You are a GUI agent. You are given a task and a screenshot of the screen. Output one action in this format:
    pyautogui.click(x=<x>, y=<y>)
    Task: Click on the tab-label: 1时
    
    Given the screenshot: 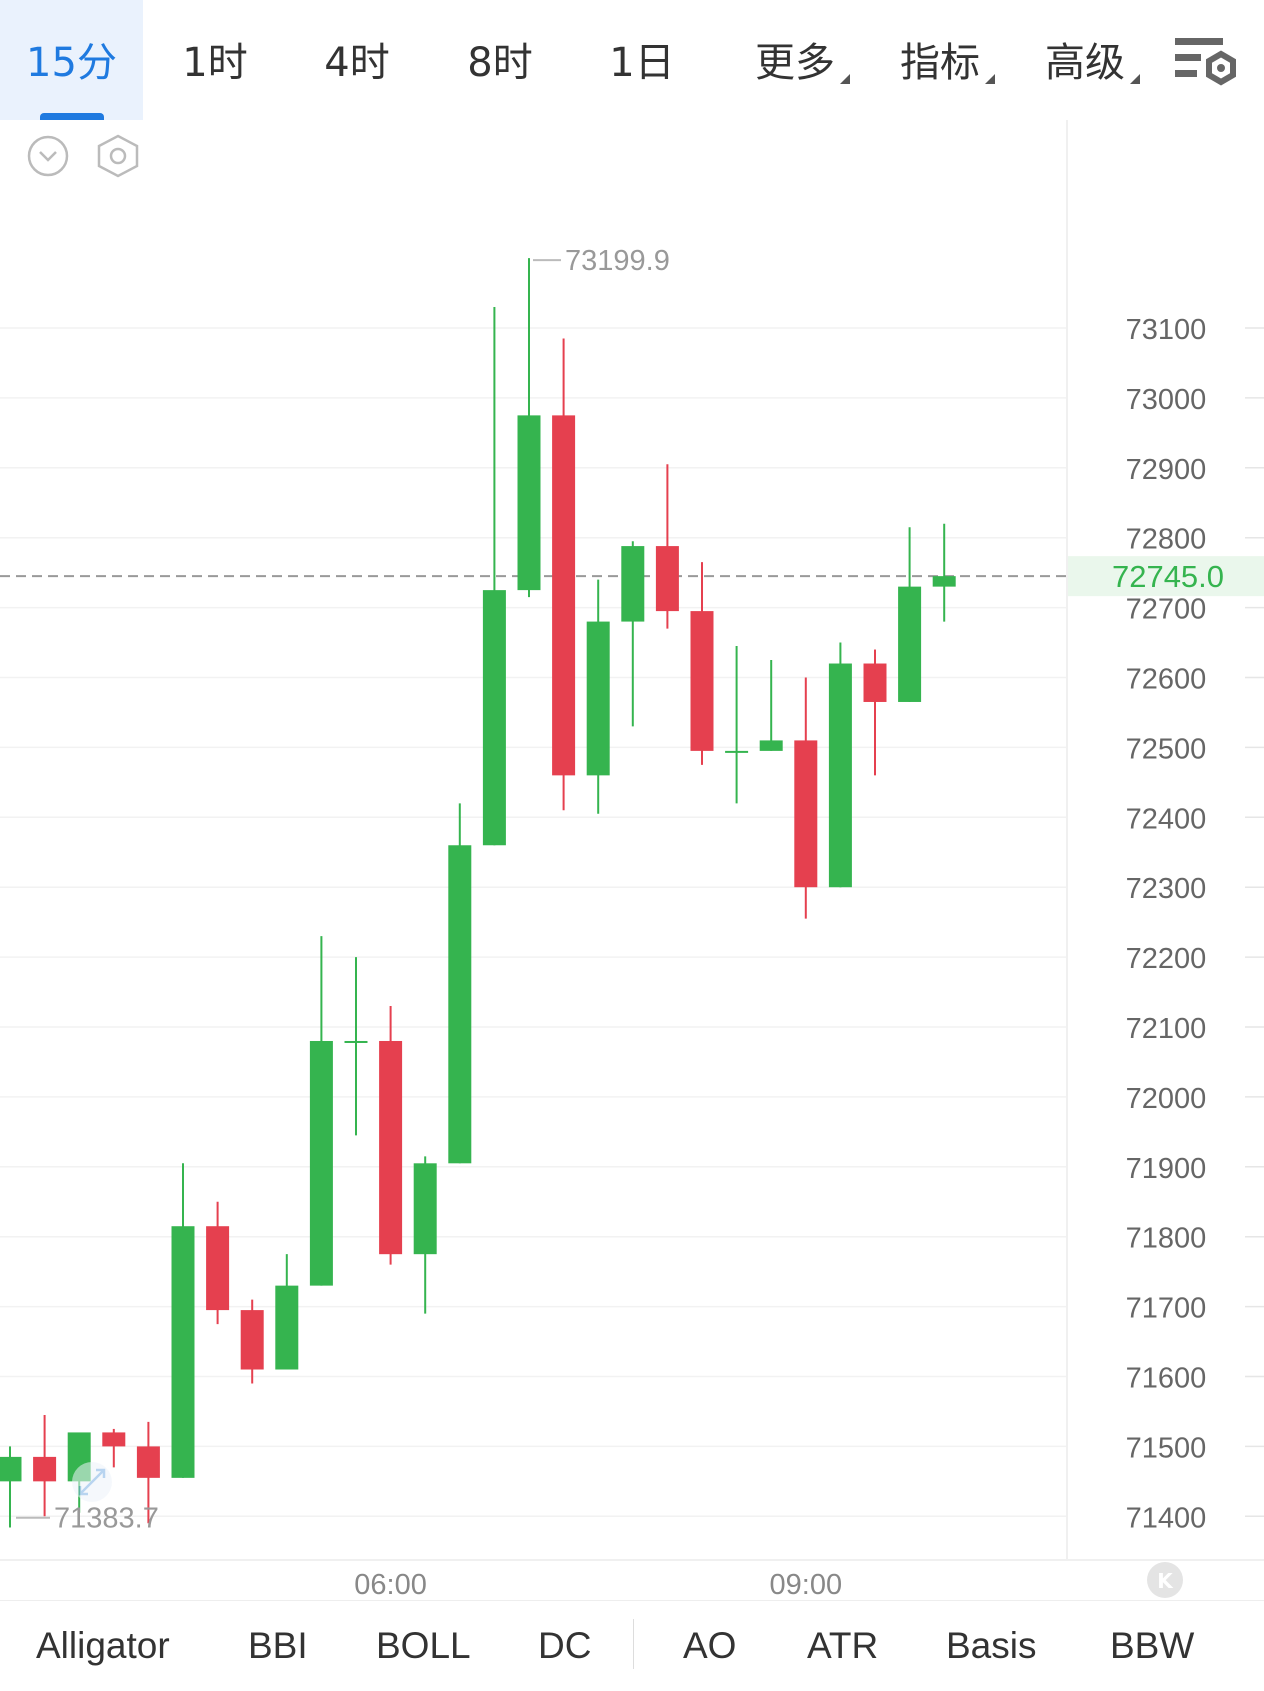 What is the action you would take?
    pyautogui.click(x=215, y=63)
    